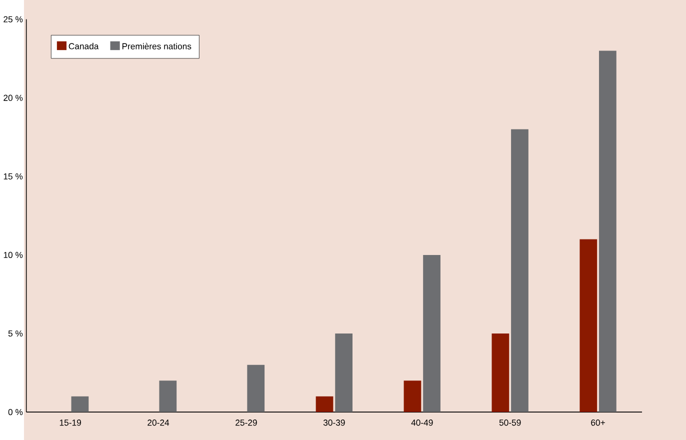 The image size is (686, 440). What do you see at coordinates (83, 46) in the screenshot?
I see `legend-label: Canada` at bounding box center [83, 46].